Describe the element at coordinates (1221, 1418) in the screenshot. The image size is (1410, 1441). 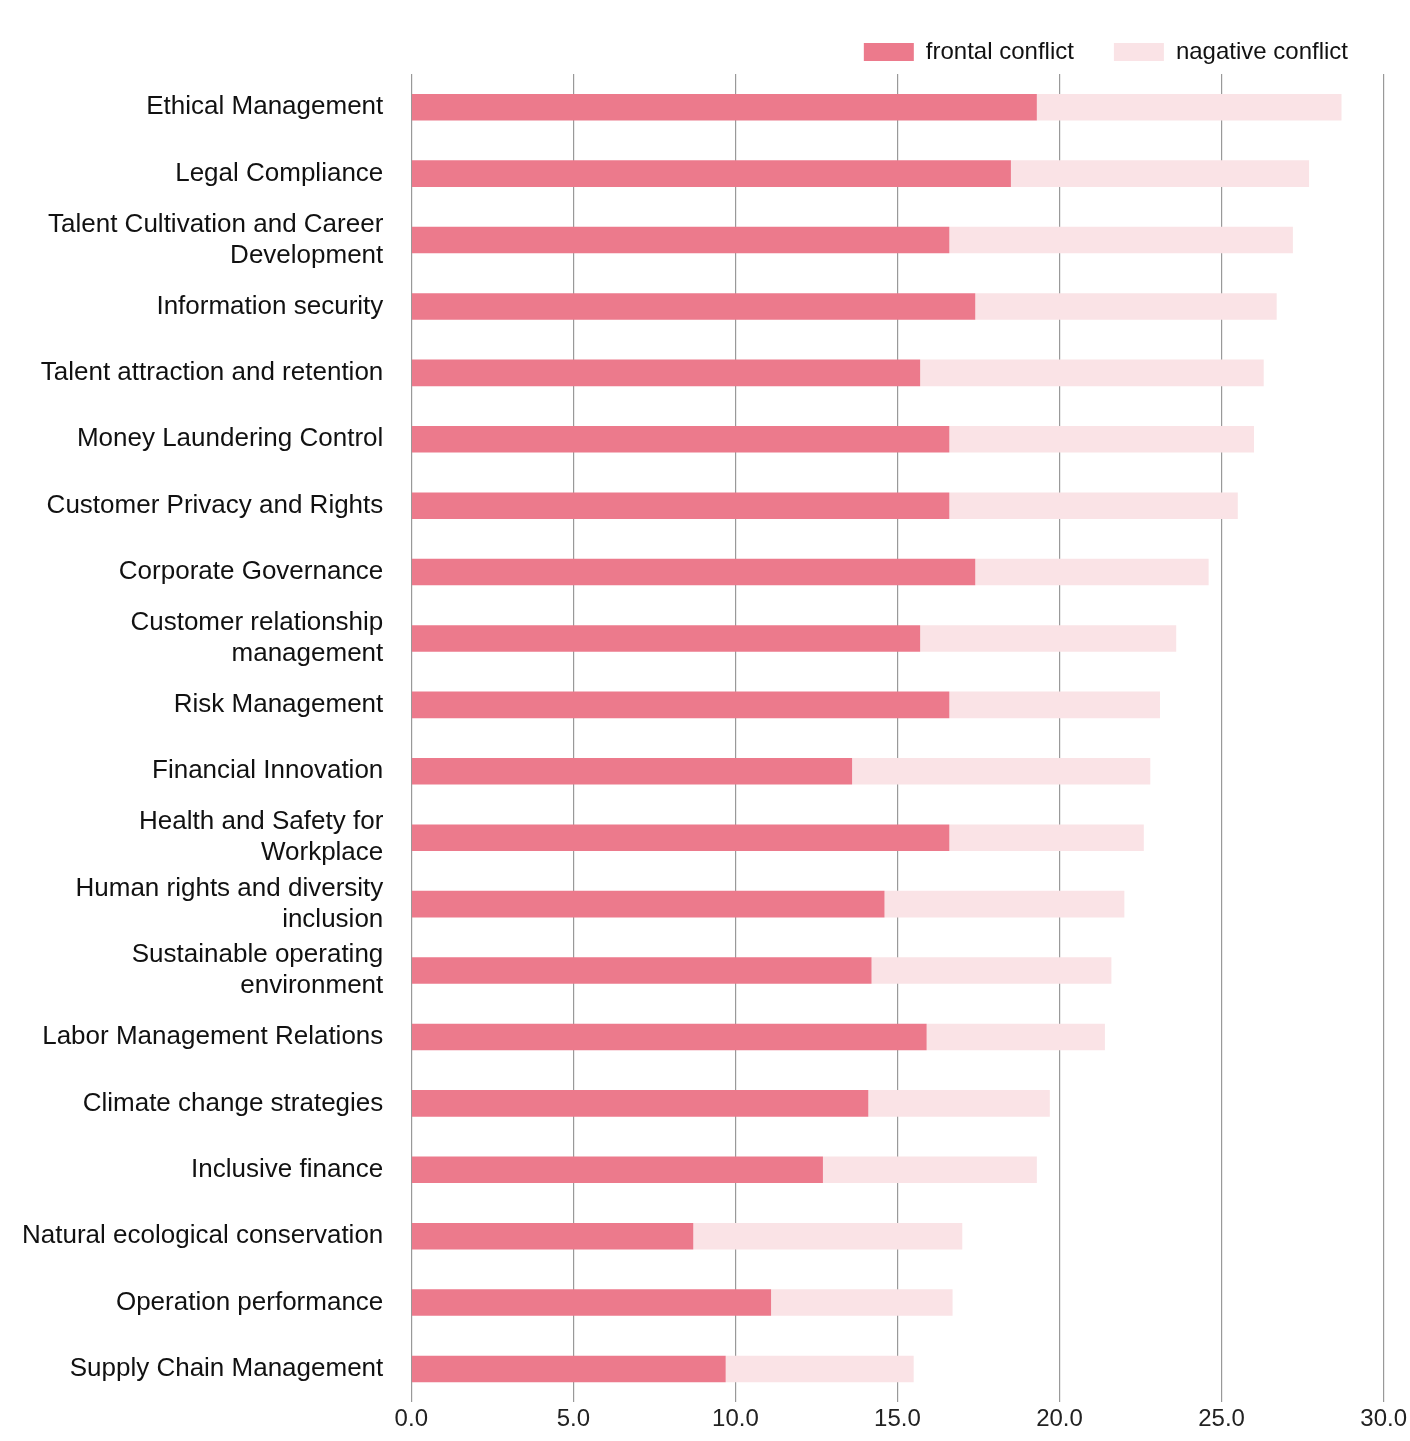
I see `x-tick-label: 25.0` at that location.